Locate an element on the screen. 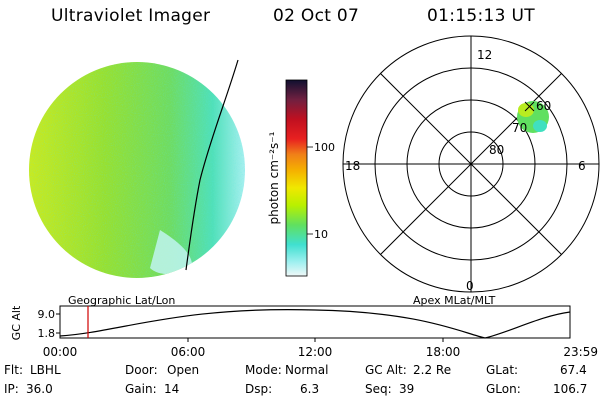  altitude-xtick-0000: 00:00 is located at coordinates (60, 352).